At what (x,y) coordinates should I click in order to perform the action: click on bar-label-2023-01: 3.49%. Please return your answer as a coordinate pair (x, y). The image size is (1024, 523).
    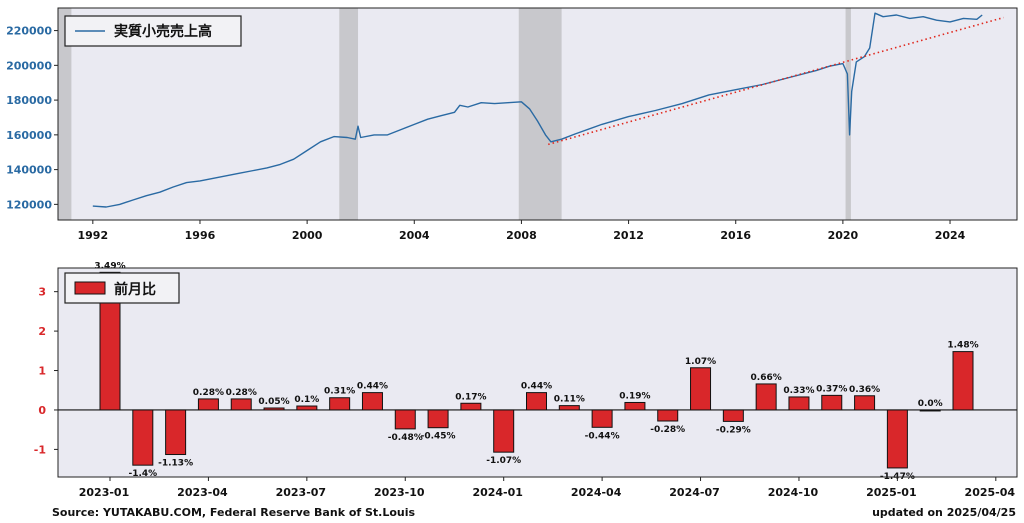
    Looking at the image, I should click on (109, 266).